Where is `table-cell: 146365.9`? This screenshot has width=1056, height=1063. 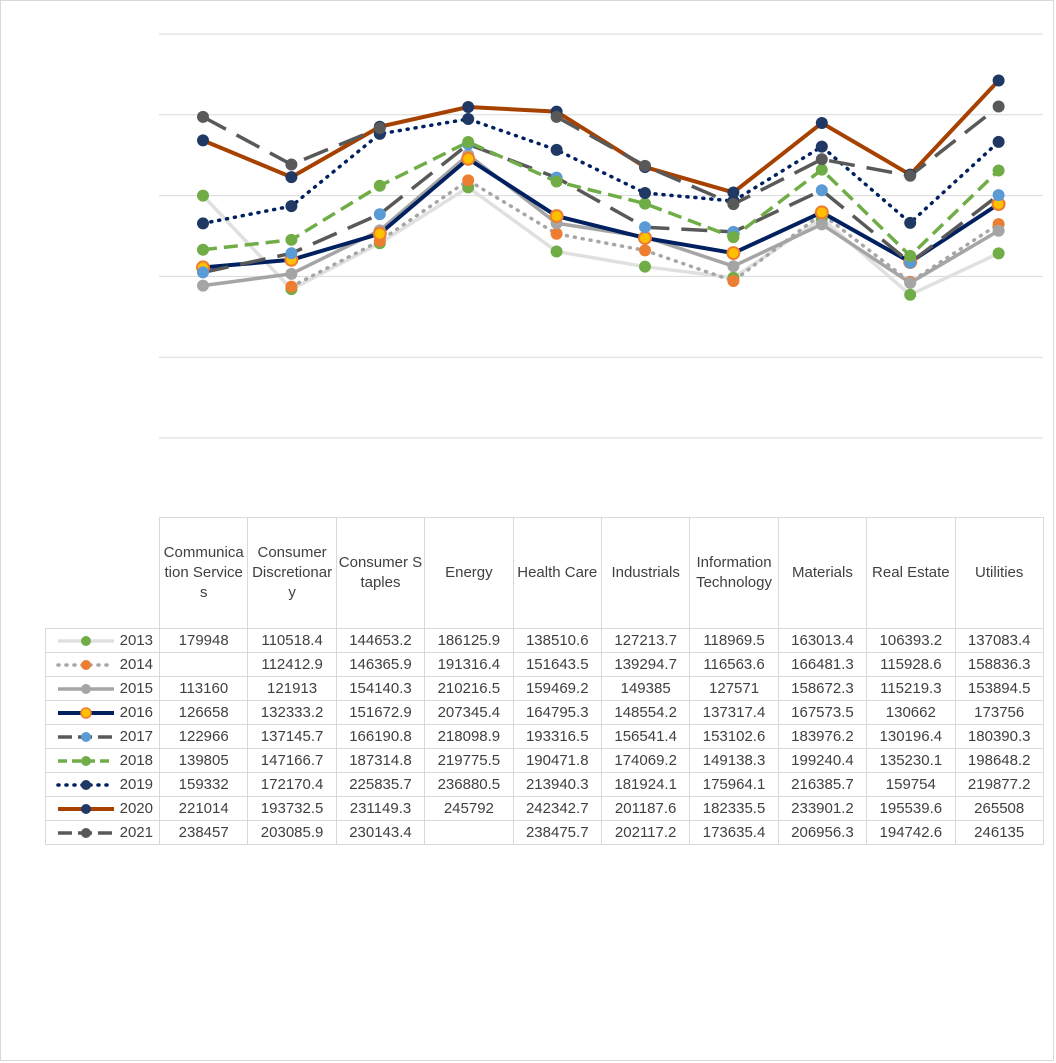
table-cell: 146365.9 is located at coordinates (380, 665).